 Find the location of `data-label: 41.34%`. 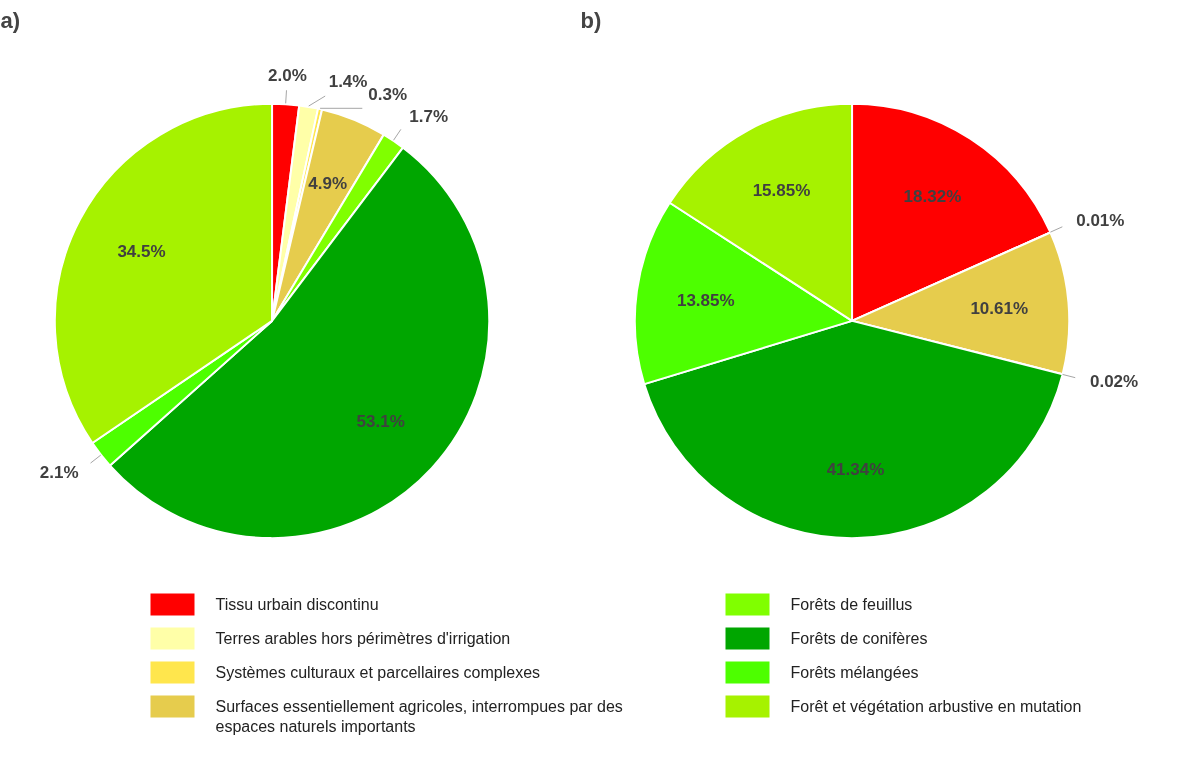

data-label: 41.34% is located at coordinates (855, 469).